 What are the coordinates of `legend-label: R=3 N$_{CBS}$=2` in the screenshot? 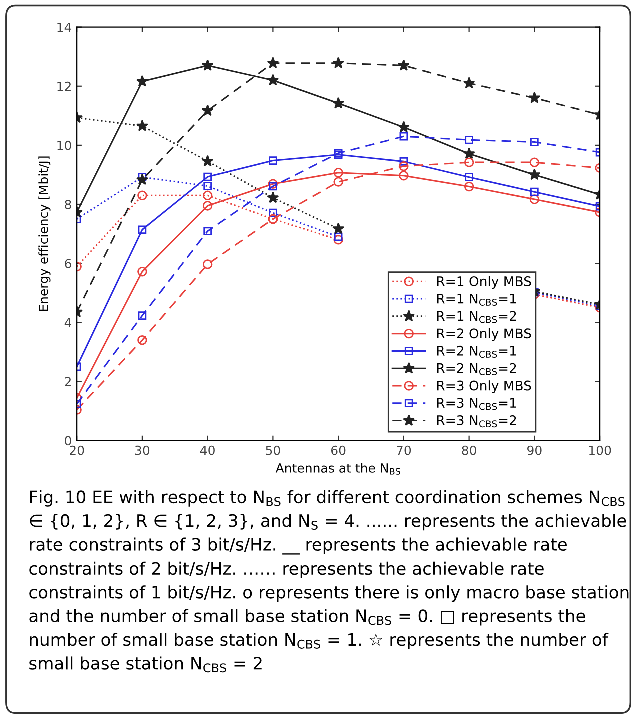 It's located at (476, 421).